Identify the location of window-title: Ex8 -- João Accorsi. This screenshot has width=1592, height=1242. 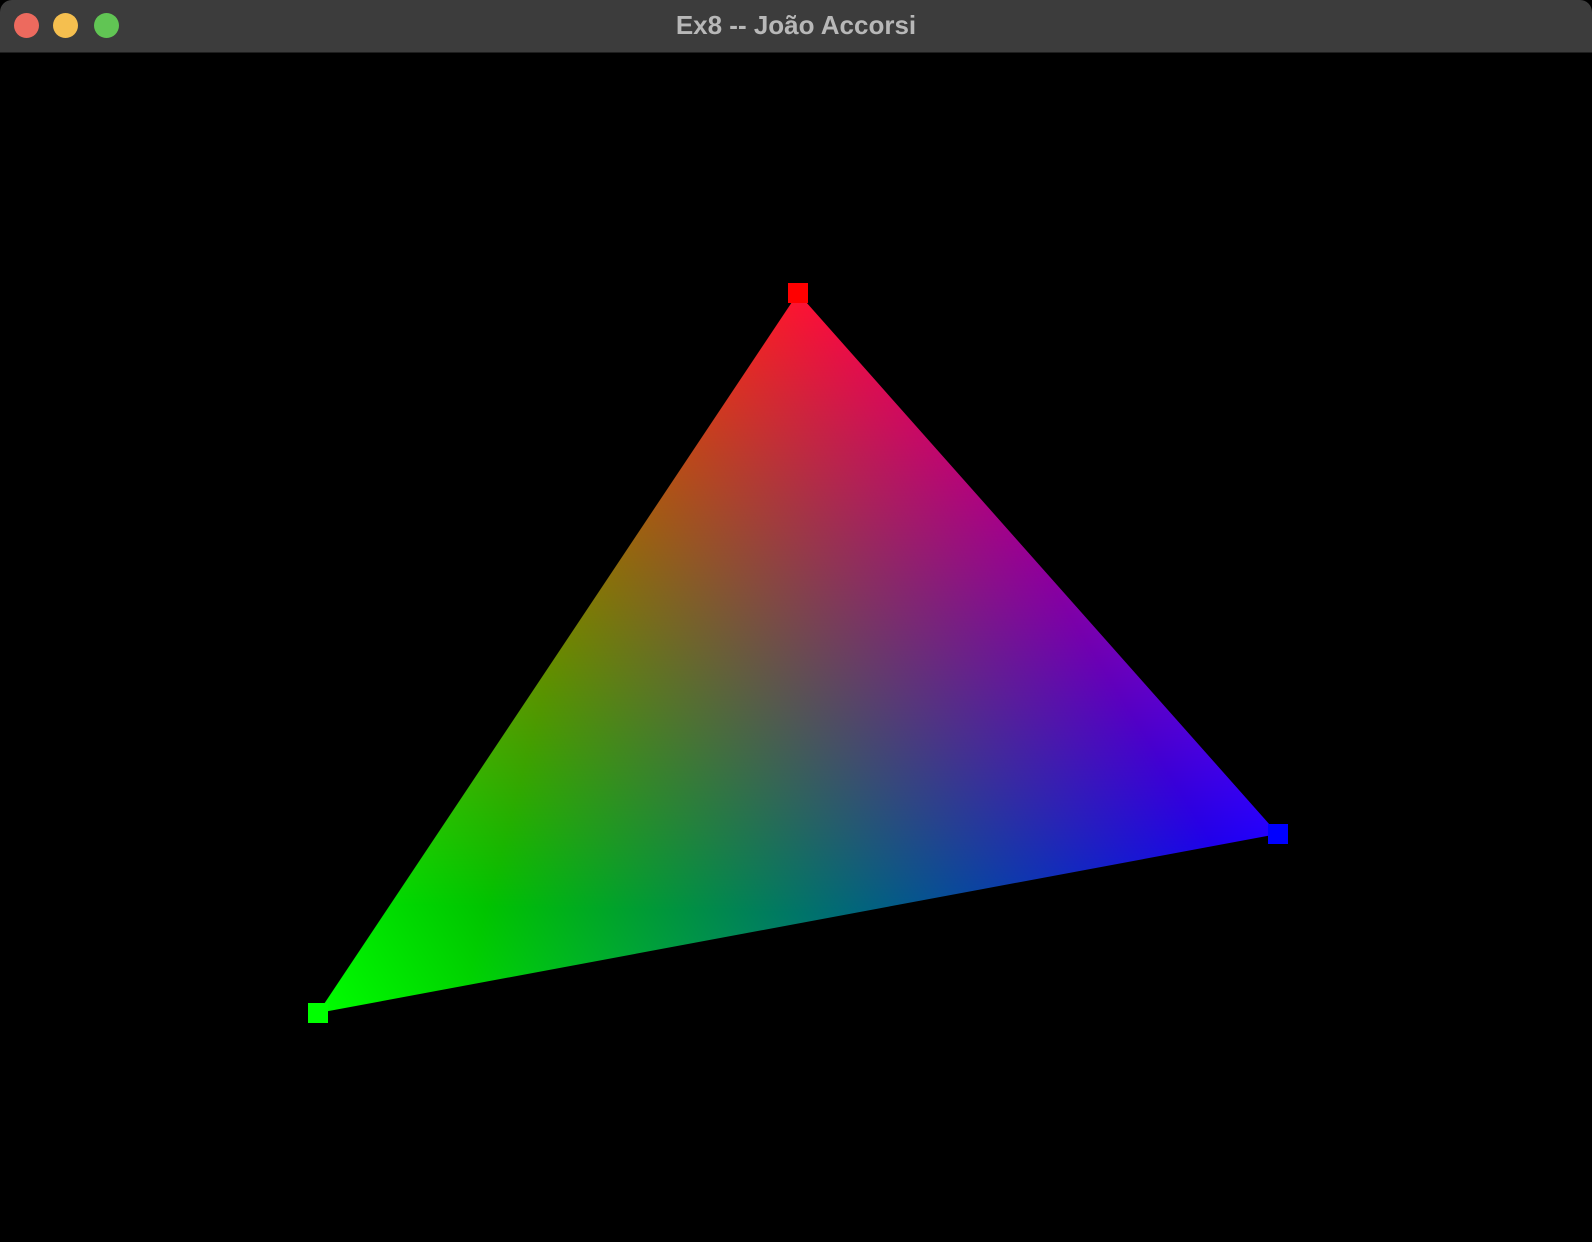
(796, 25).